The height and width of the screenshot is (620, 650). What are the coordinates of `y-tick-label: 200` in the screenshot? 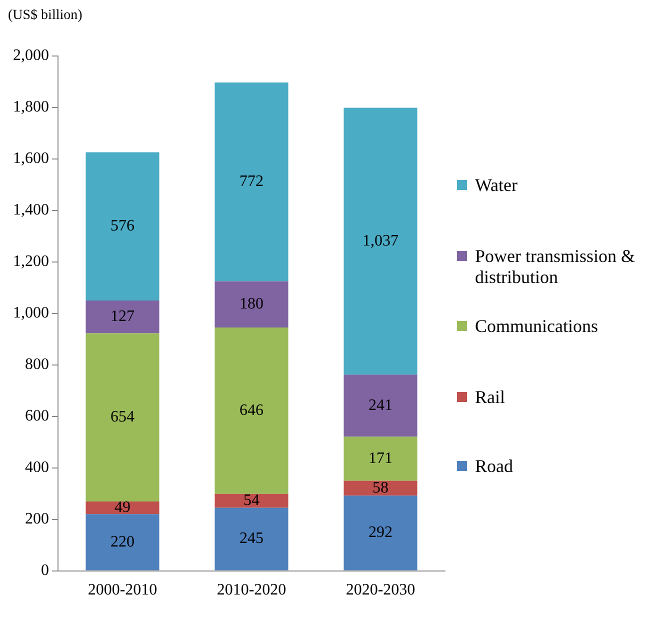 It's located at (37, 519).